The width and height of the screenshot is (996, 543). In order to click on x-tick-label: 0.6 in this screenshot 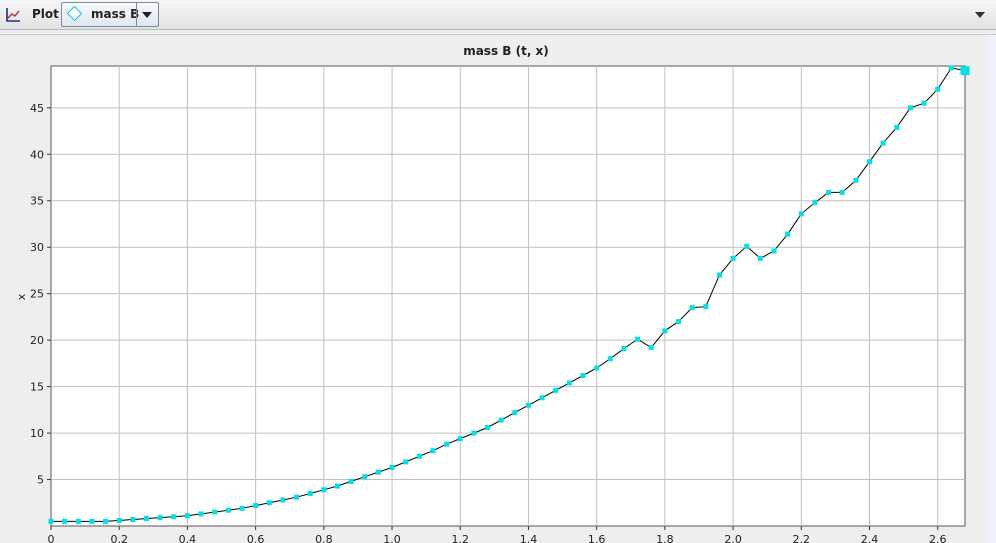, I will do `click(256, 538)`.